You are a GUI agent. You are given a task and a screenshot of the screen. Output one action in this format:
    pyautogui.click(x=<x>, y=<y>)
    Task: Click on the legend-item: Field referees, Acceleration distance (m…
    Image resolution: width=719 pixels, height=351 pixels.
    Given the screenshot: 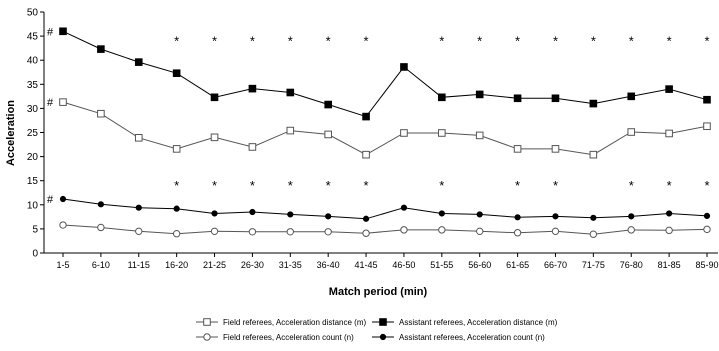 What is the action you would take?
    pyautogui.click(x=281, y=322)
    